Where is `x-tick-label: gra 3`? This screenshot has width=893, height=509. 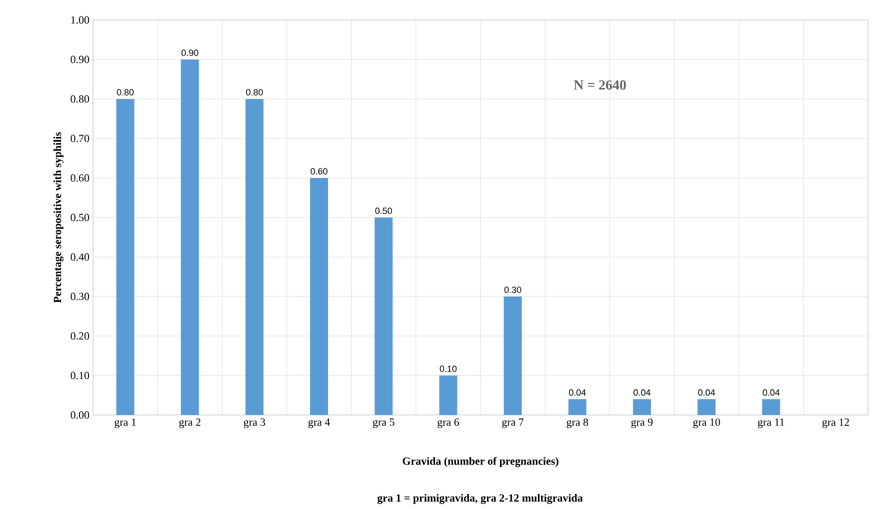
x-tick-label: gra 3 is located at coordinates (255, 423).